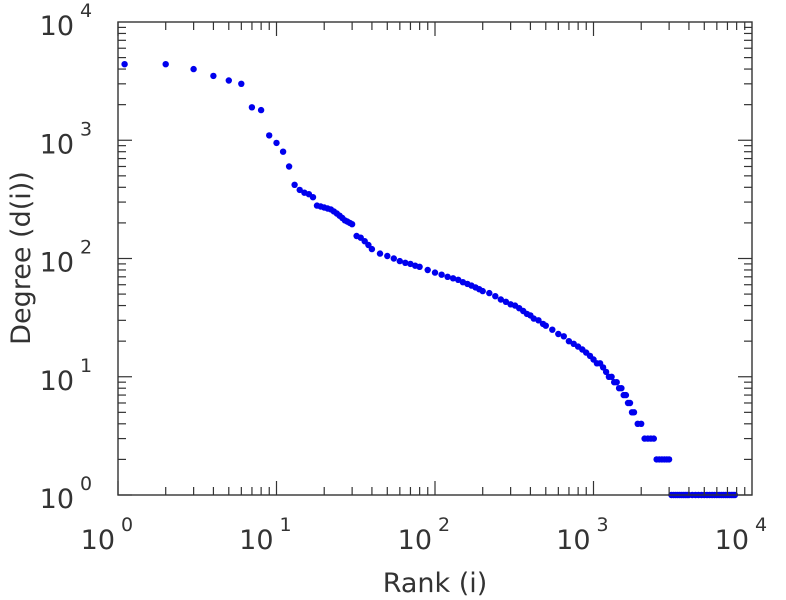 Image resolution: width=786 pixels, height=600 pixels. I want to click on x-tick-label: 10 0, so click(107, 535).